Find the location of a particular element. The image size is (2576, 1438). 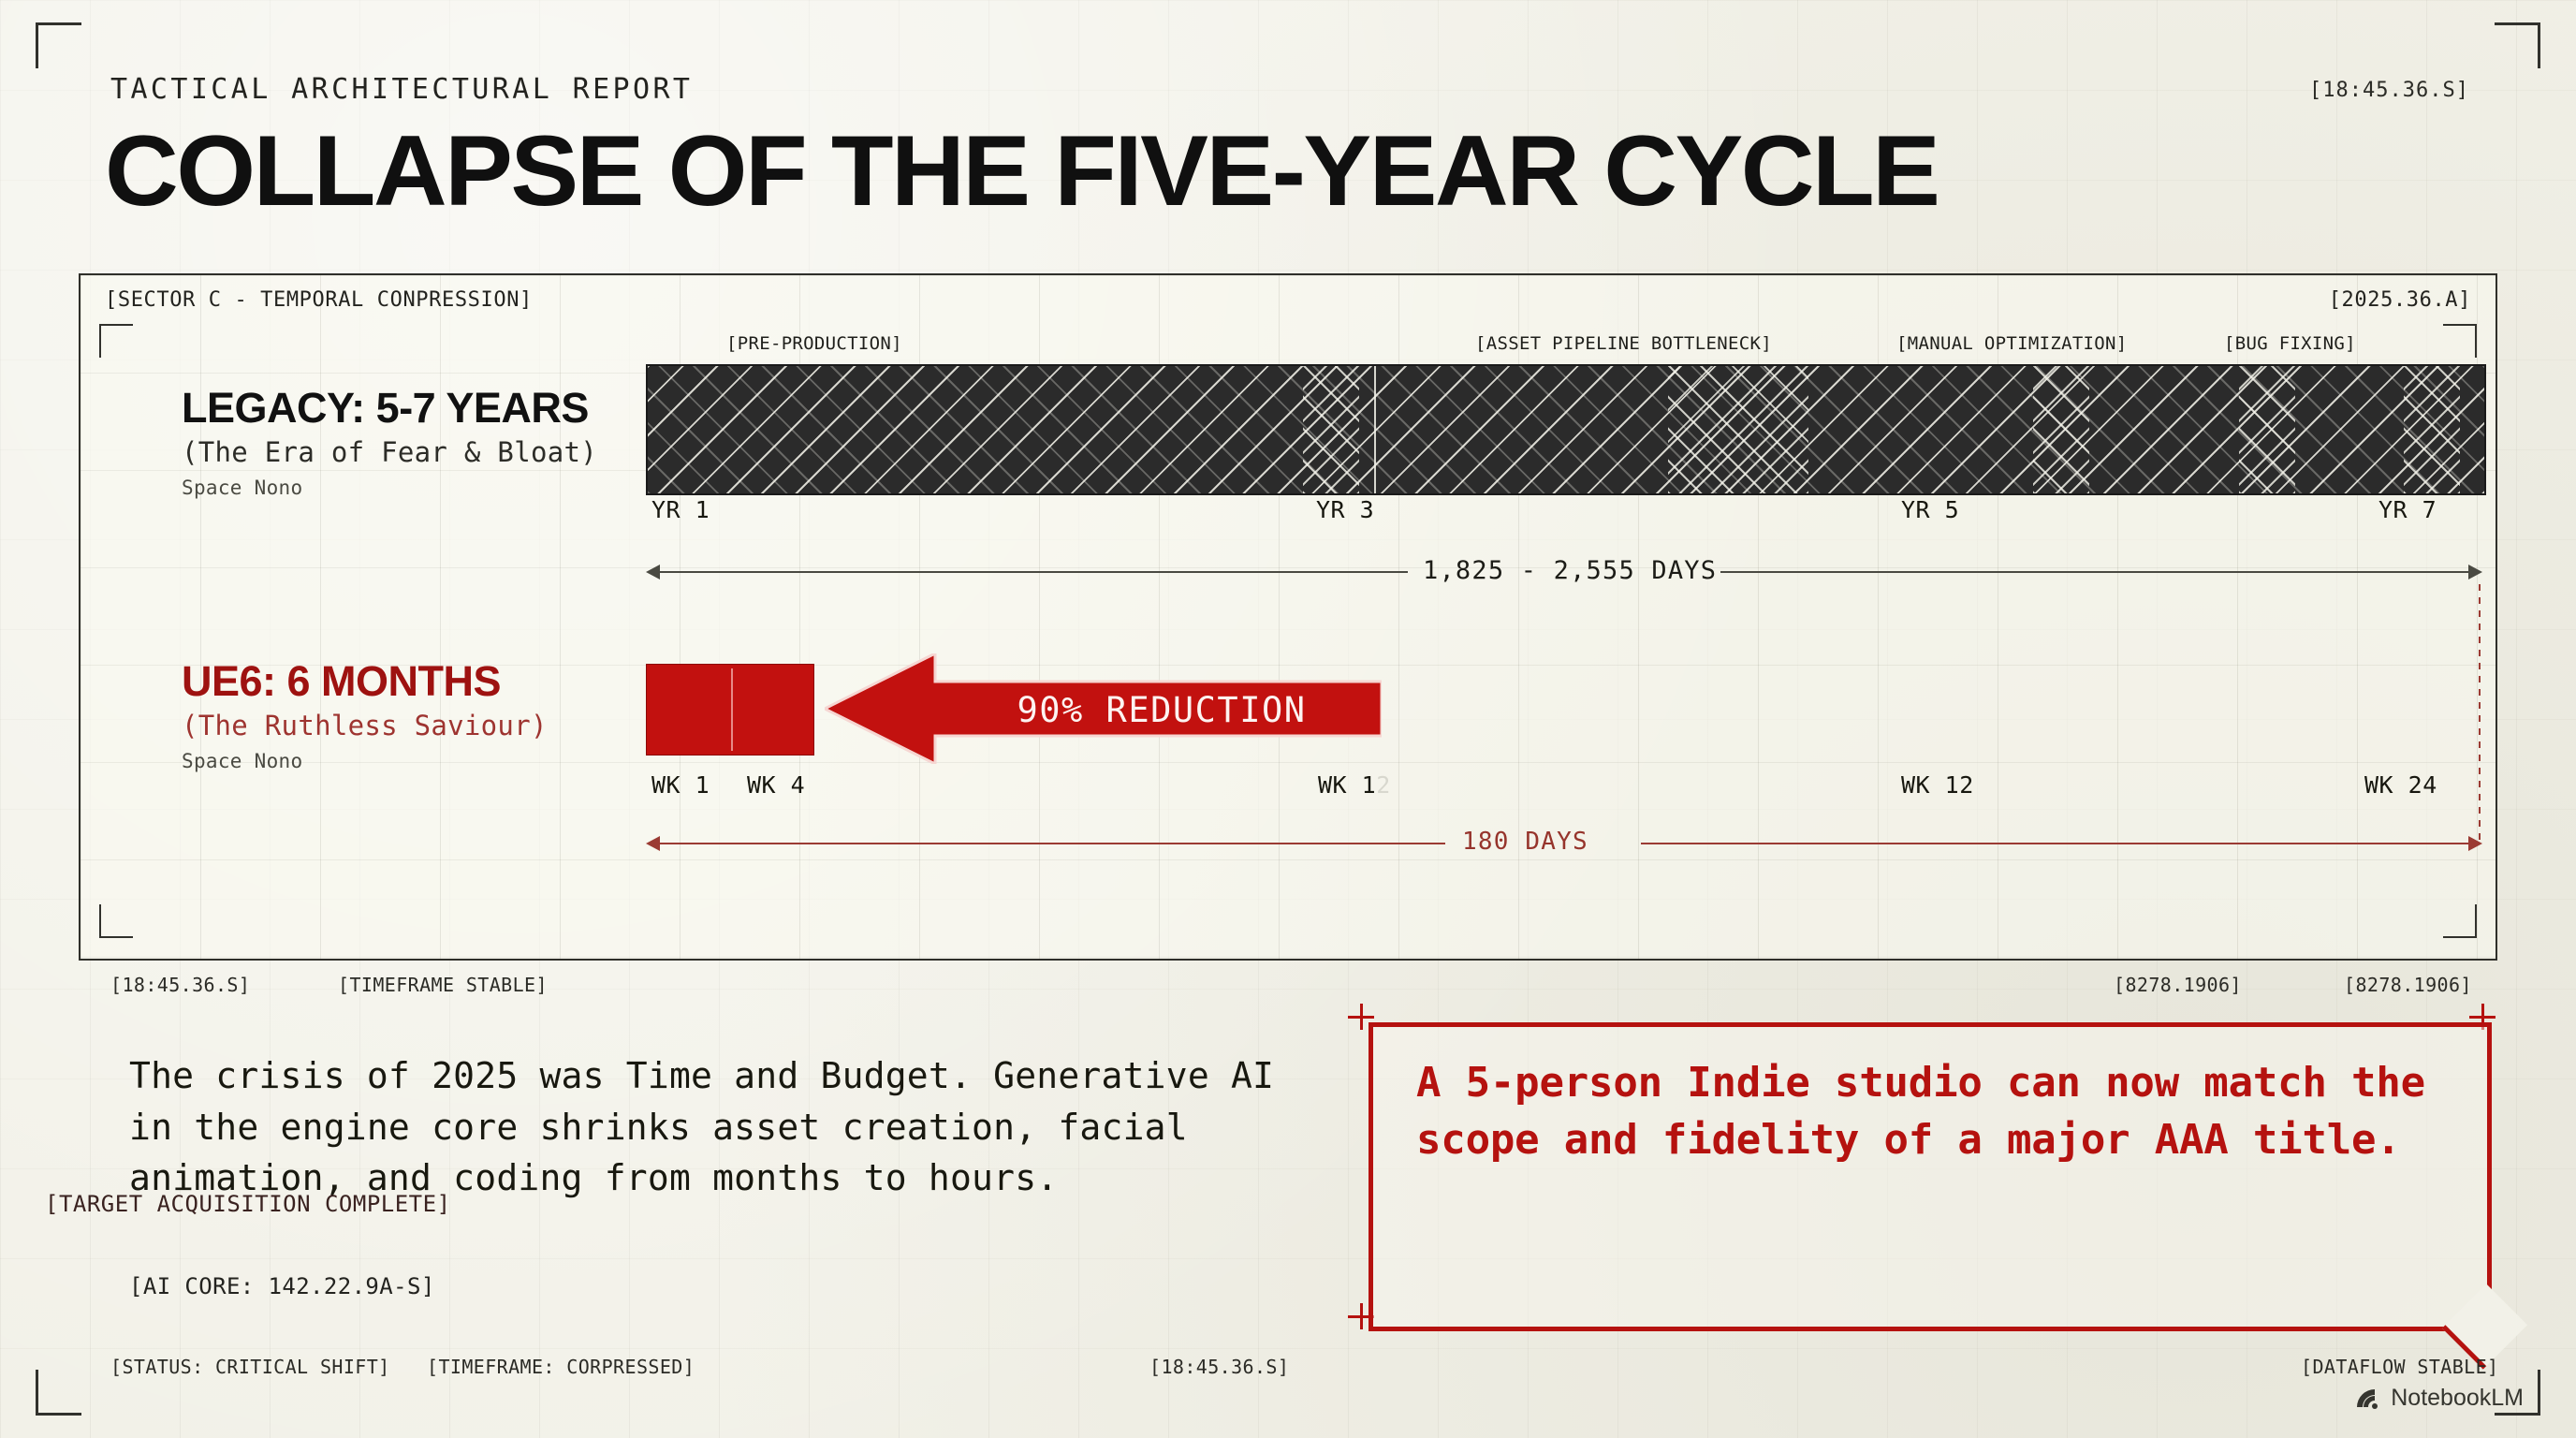

legacy-measure-arrow-left is located at coordinates (653, 572).